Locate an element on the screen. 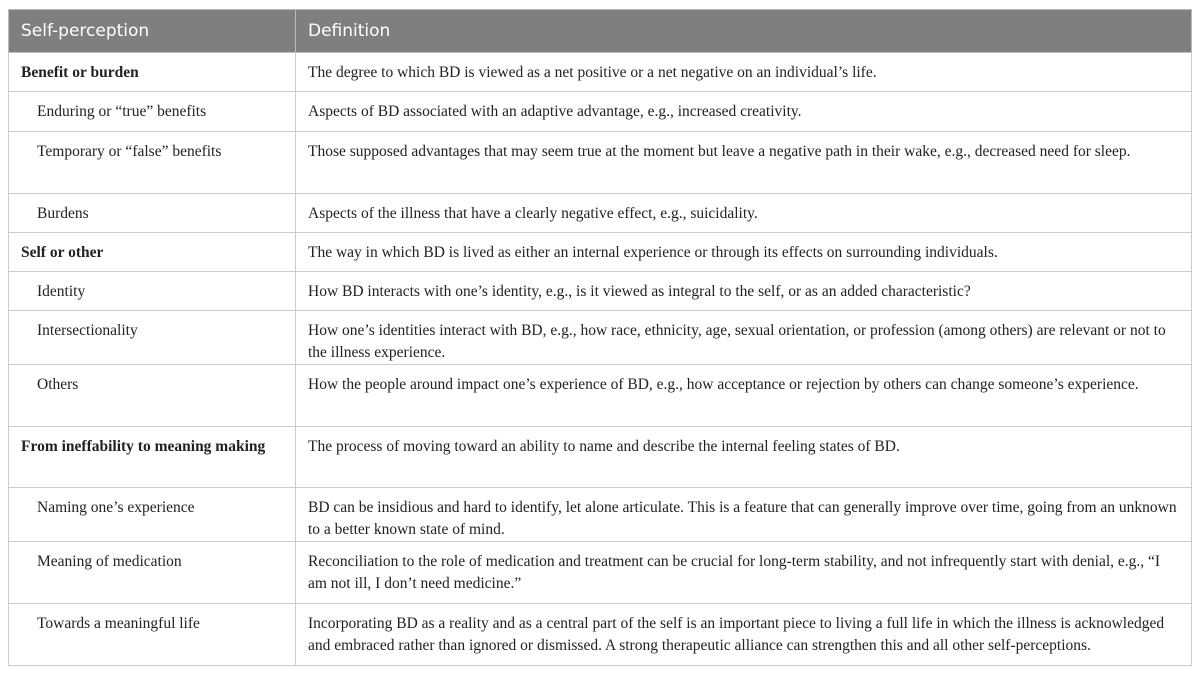 This screenshot has width=1200, height=691. term-cell: Temporary or “false” benefits is located at coordinates (152, 162).